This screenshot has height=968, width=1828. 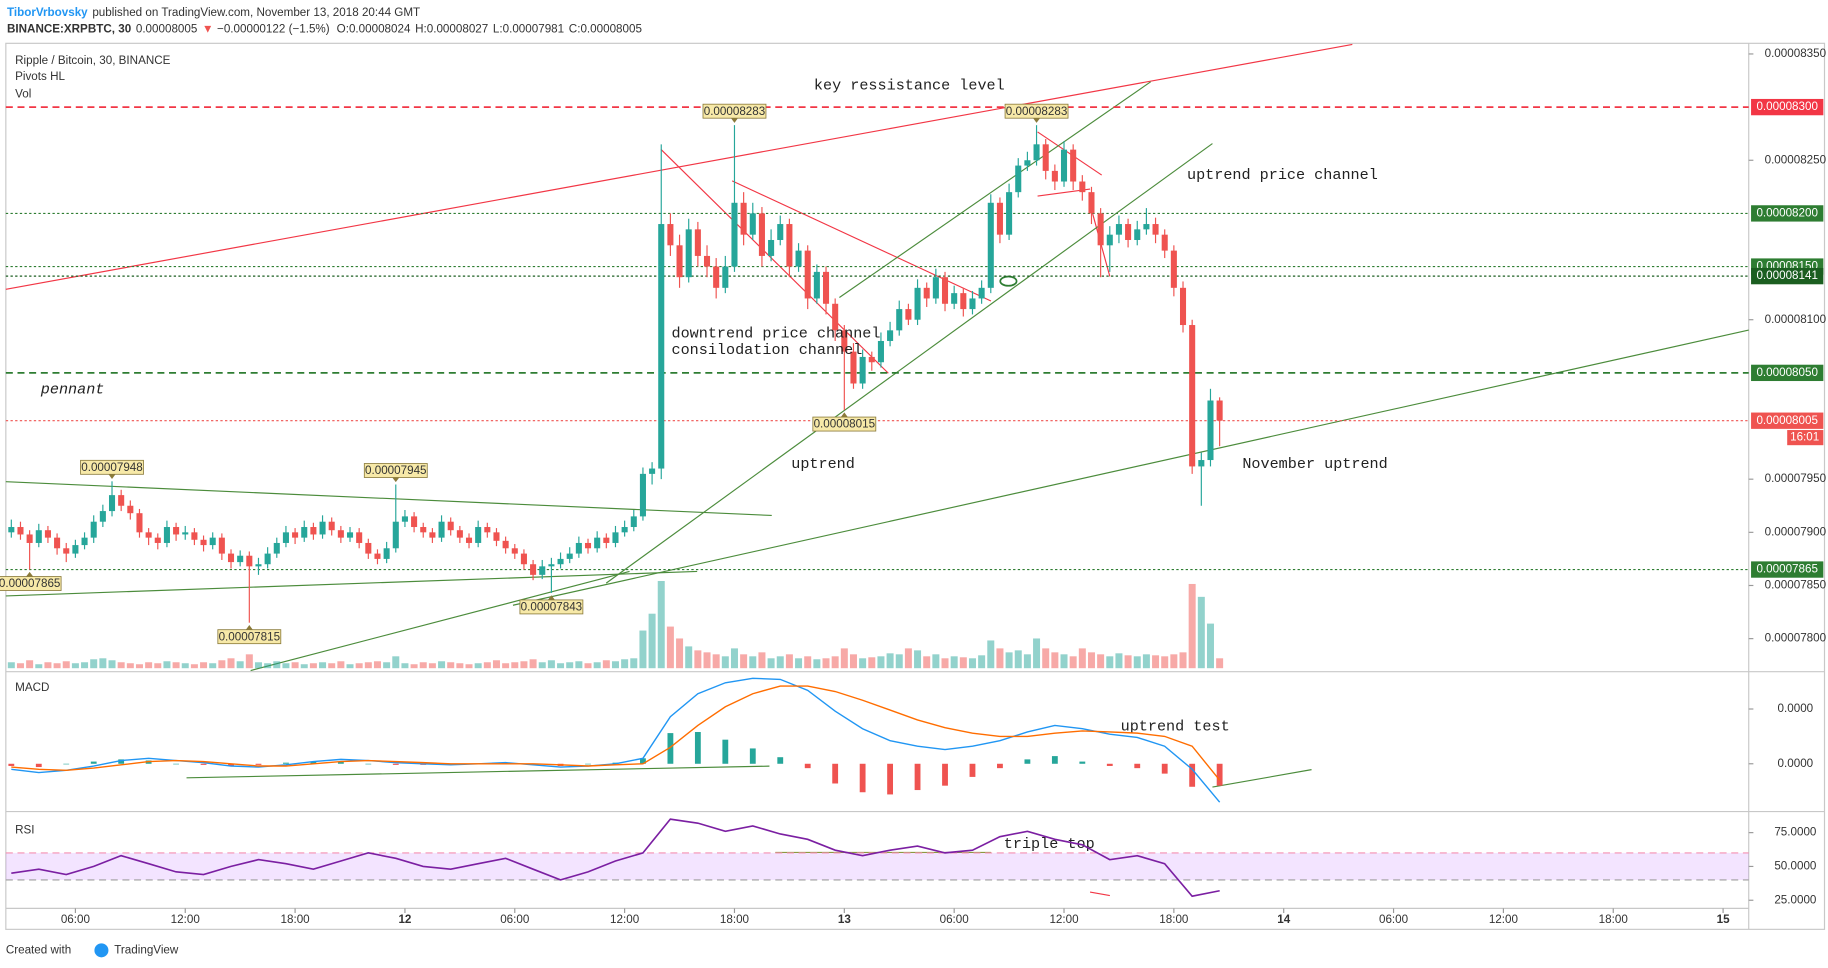 I want to click on high: H:0.00008027, so click(x=451, y=28).